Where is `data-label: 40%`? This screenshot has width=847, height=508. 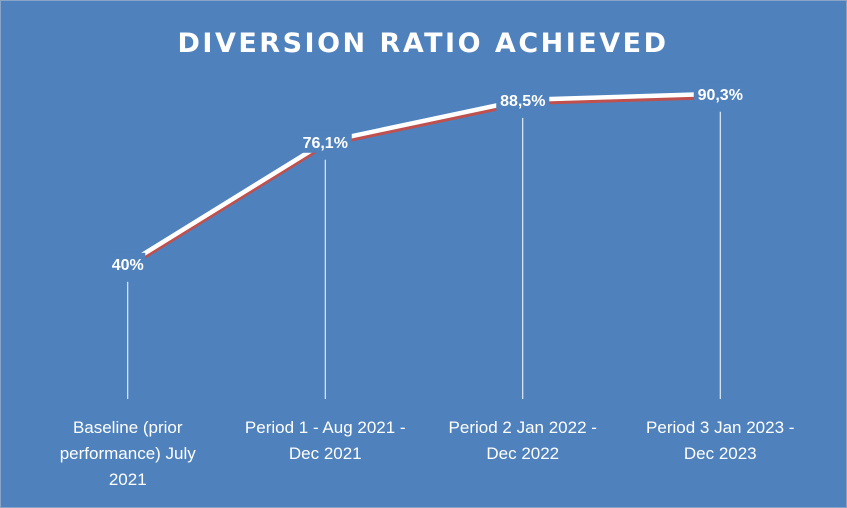
data-label: 40% is located at coordinates (128, 265).